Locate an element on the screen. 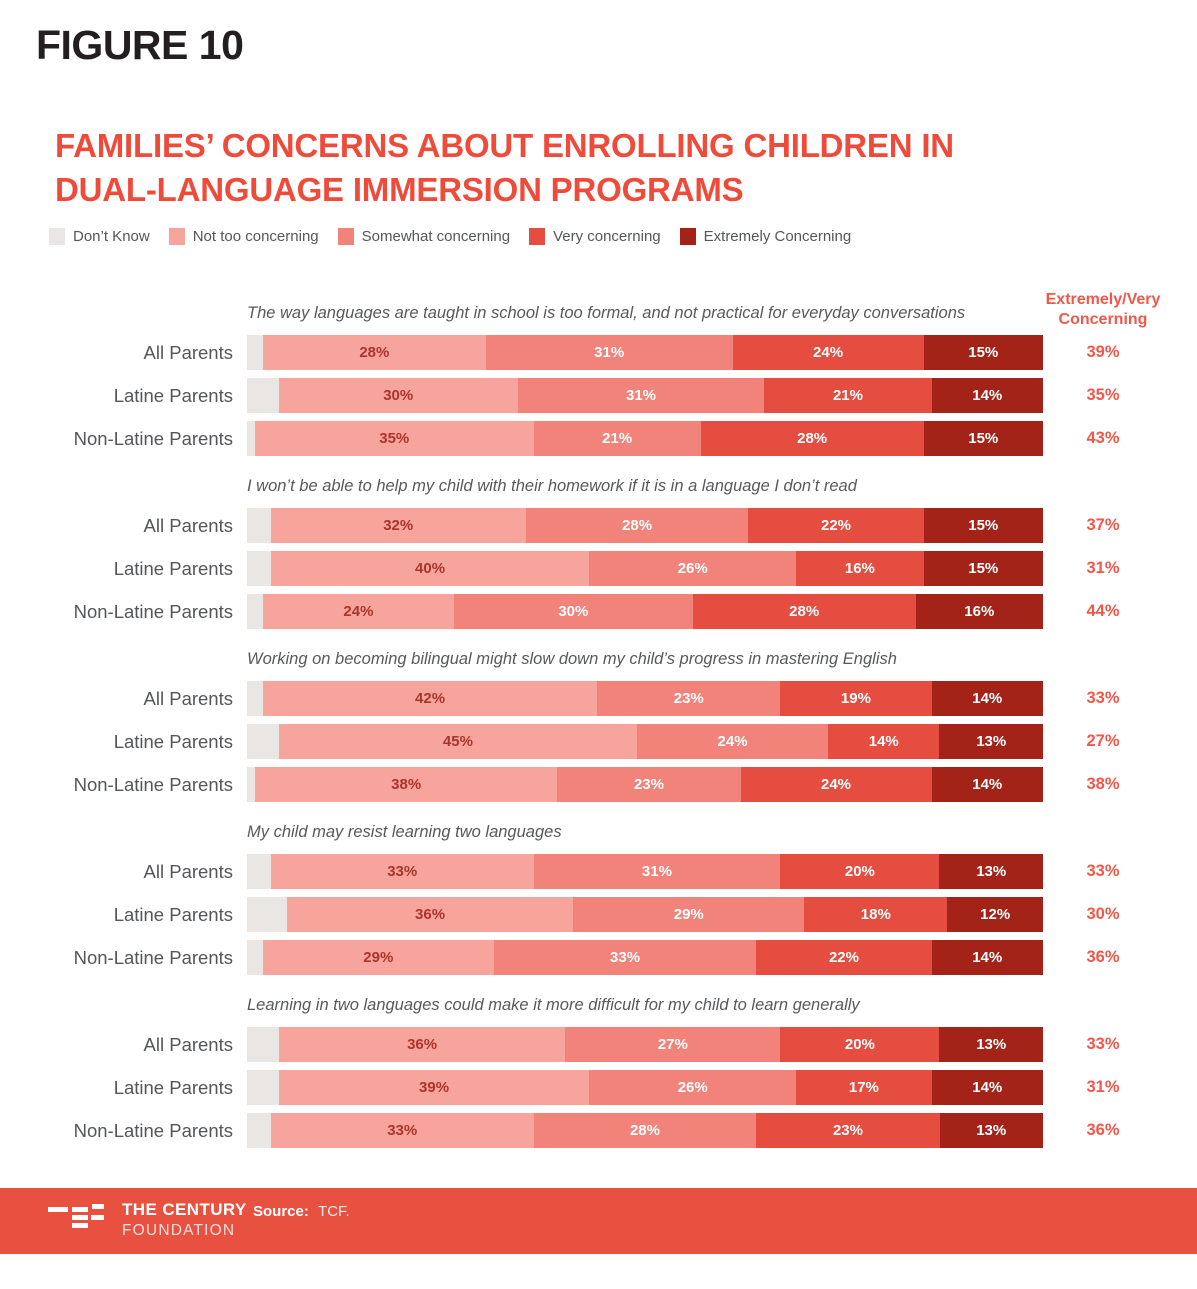  bar-segment-4: 13% is located at coordinates (991, 871).